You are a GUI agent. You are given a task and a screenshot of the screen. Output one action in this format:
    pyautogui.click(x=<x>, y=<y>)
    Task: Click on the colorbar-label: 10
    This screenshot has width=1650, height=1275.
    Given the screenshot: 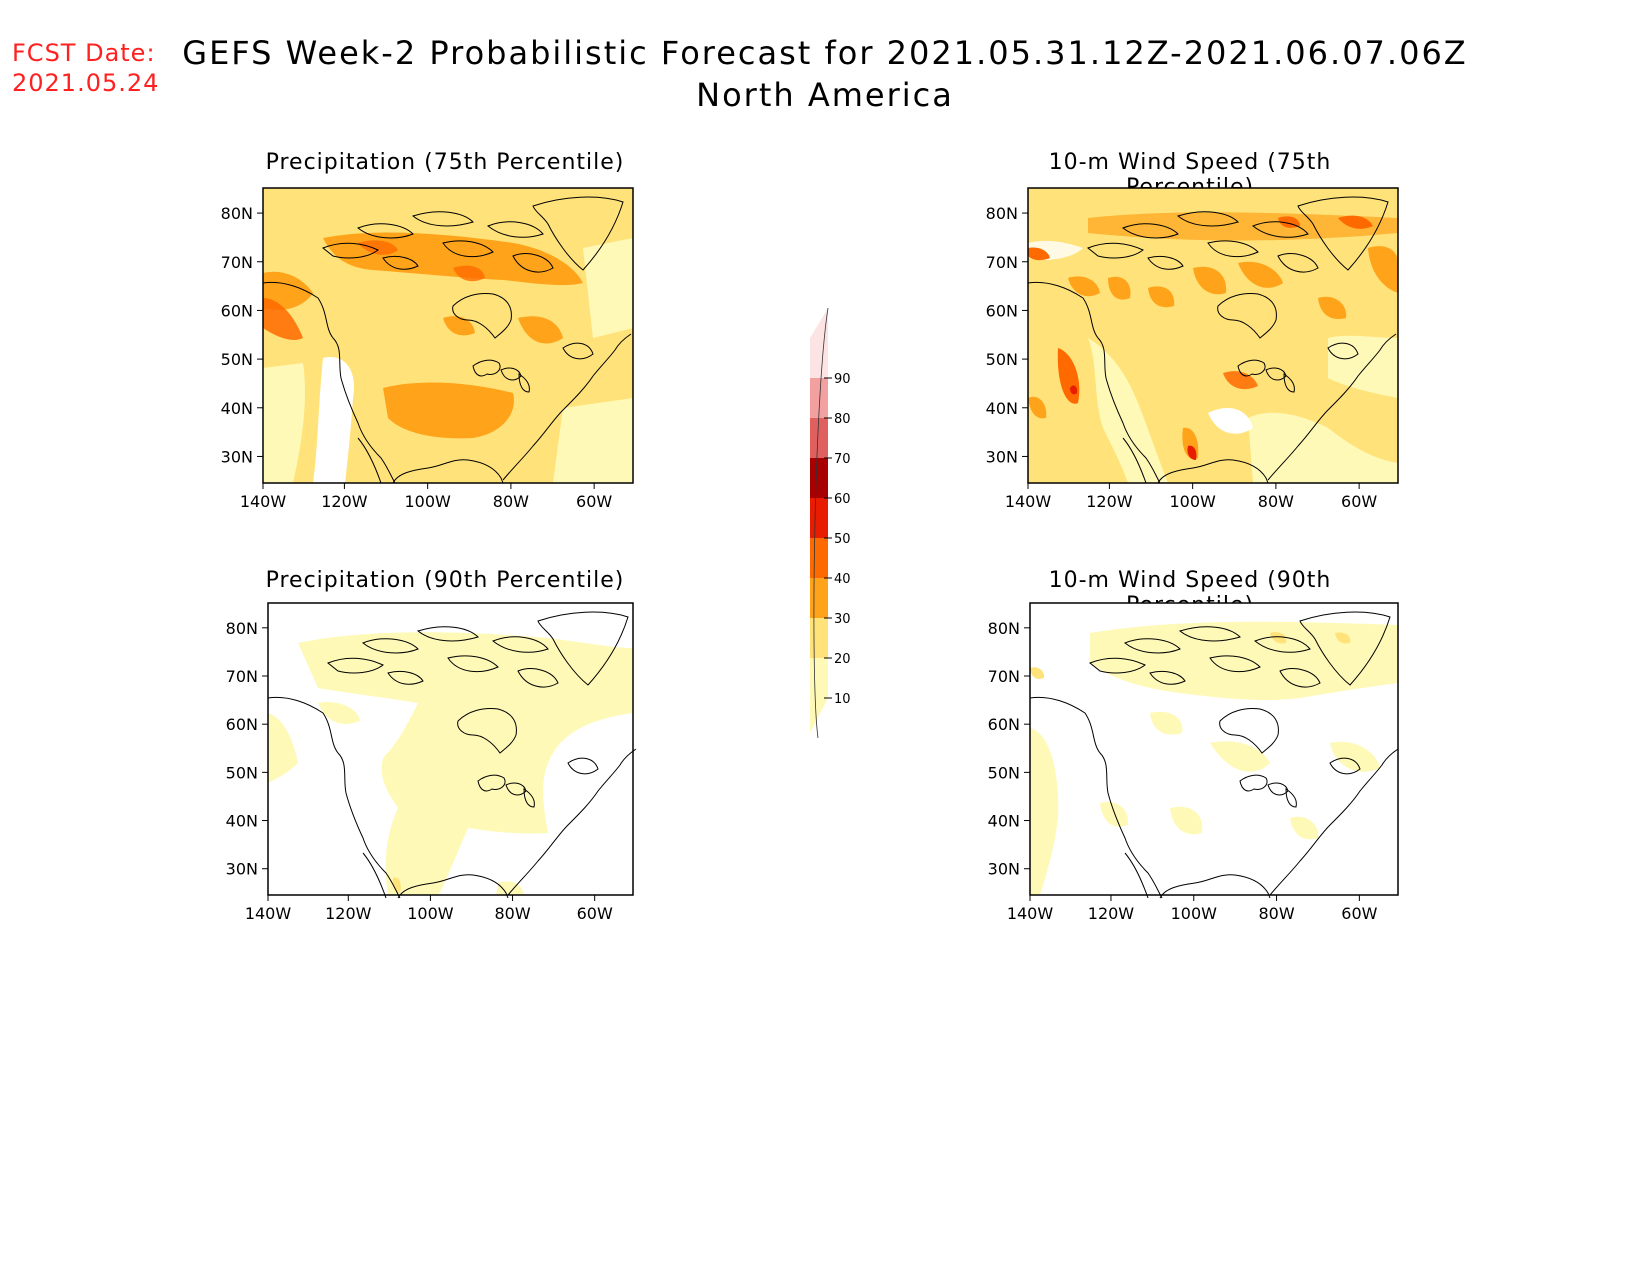 What is the action you would take?
    pyautogui.click(x=842, y=699)
    